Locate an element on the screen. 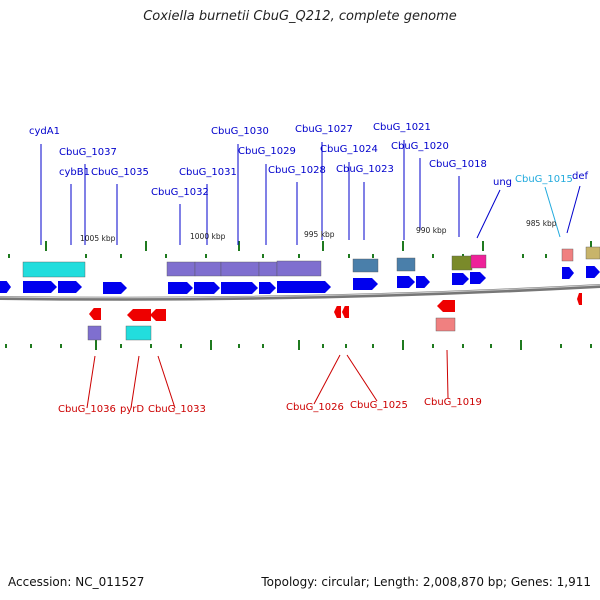 The height and width of the screenshot is (600, 600). scale-label: 1000 kbp is located at coordinates (208, 236).